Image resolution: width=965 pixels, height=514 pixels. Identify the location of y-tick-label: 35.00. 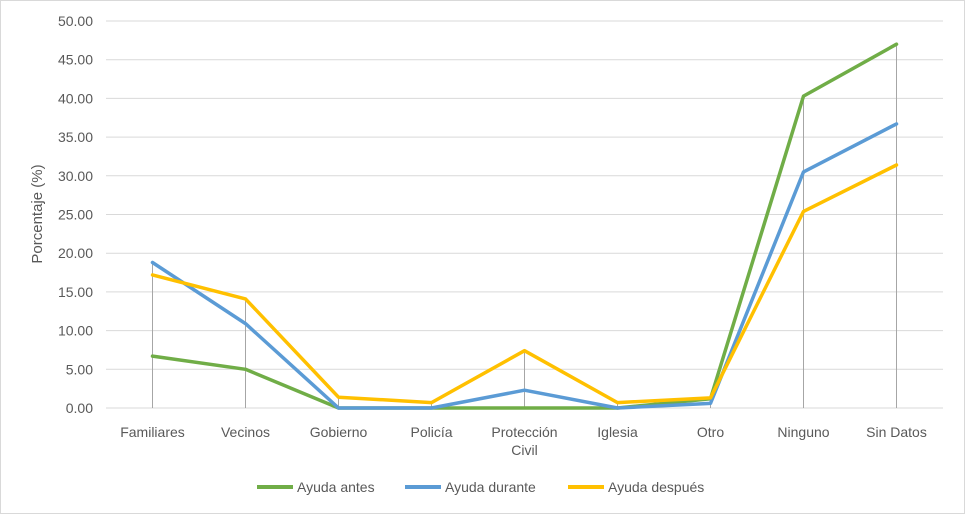
(75, 137).